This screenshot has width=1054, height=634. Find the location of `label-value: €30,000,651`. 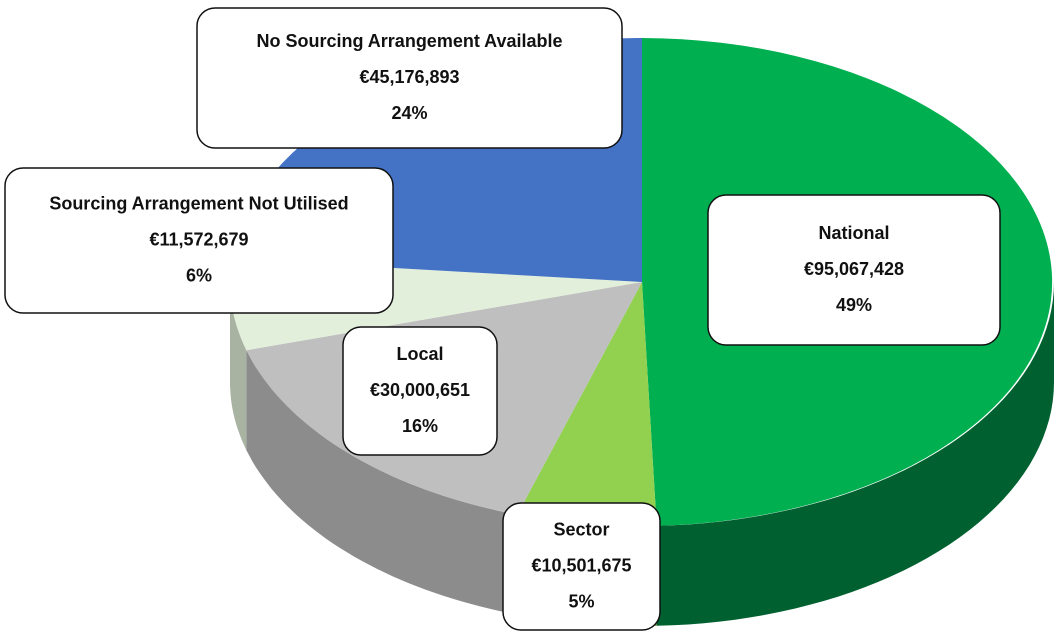

label-value: €30,000,651 is located at coordinates (420, 390).